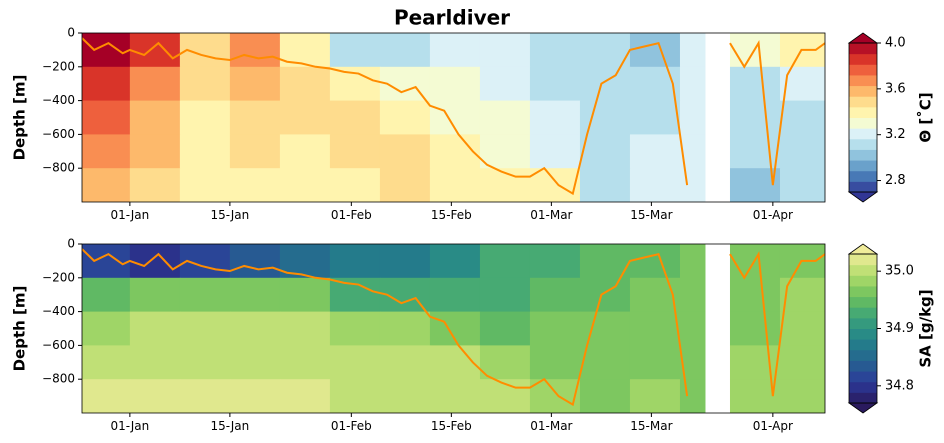 The image size is (944, 443). I want to click on colorbar-tick-label: 2.8, so click(895, 180).